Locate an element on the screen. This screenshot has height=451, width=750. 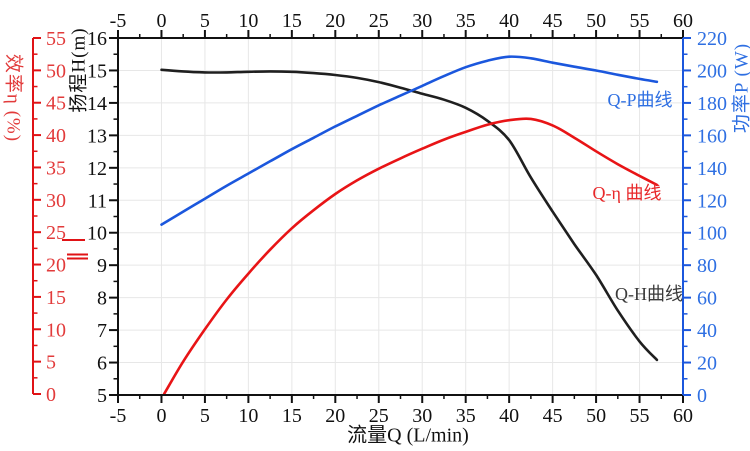
svg-text: 11 is located at coordinates (97, 201).